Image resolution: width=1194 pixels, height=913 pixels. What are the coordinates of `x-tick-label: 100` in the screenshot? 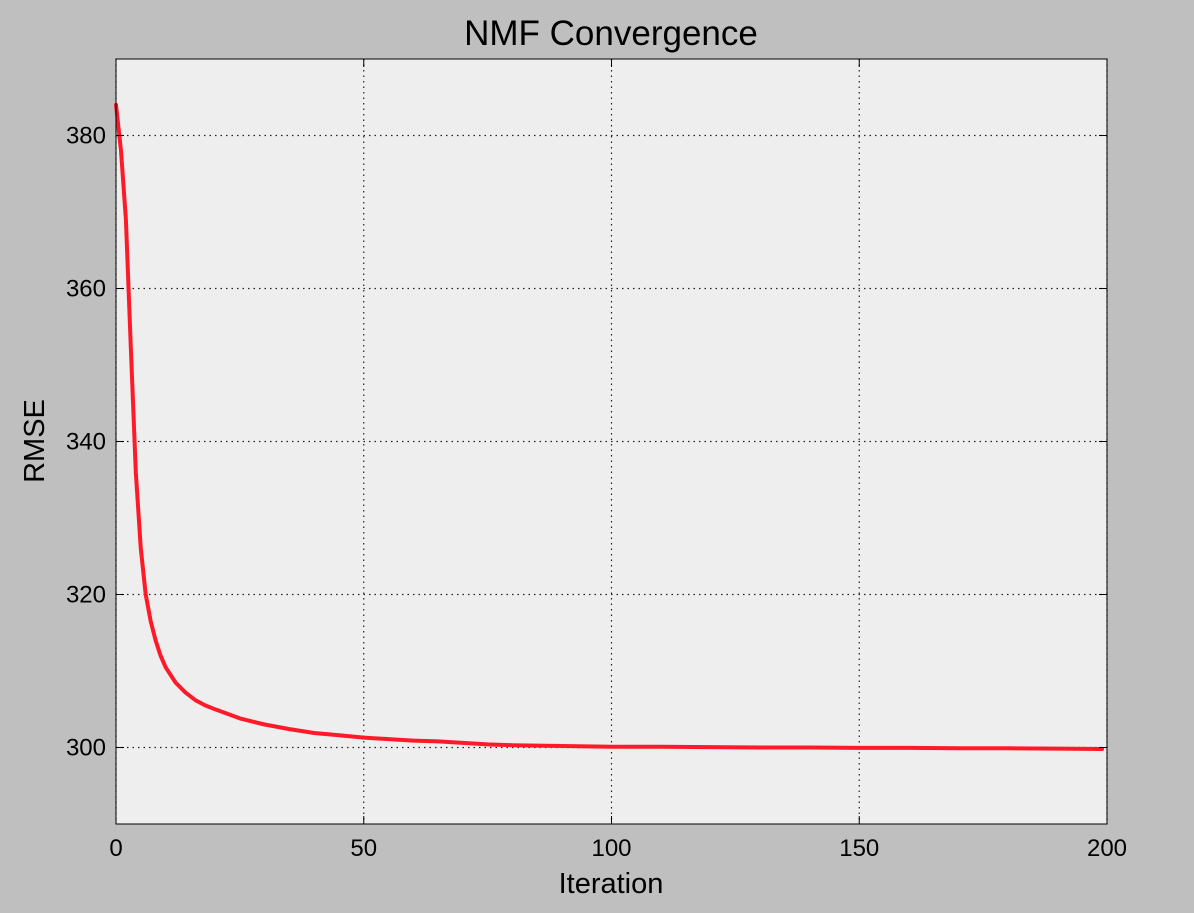 It's located at (611, 848).